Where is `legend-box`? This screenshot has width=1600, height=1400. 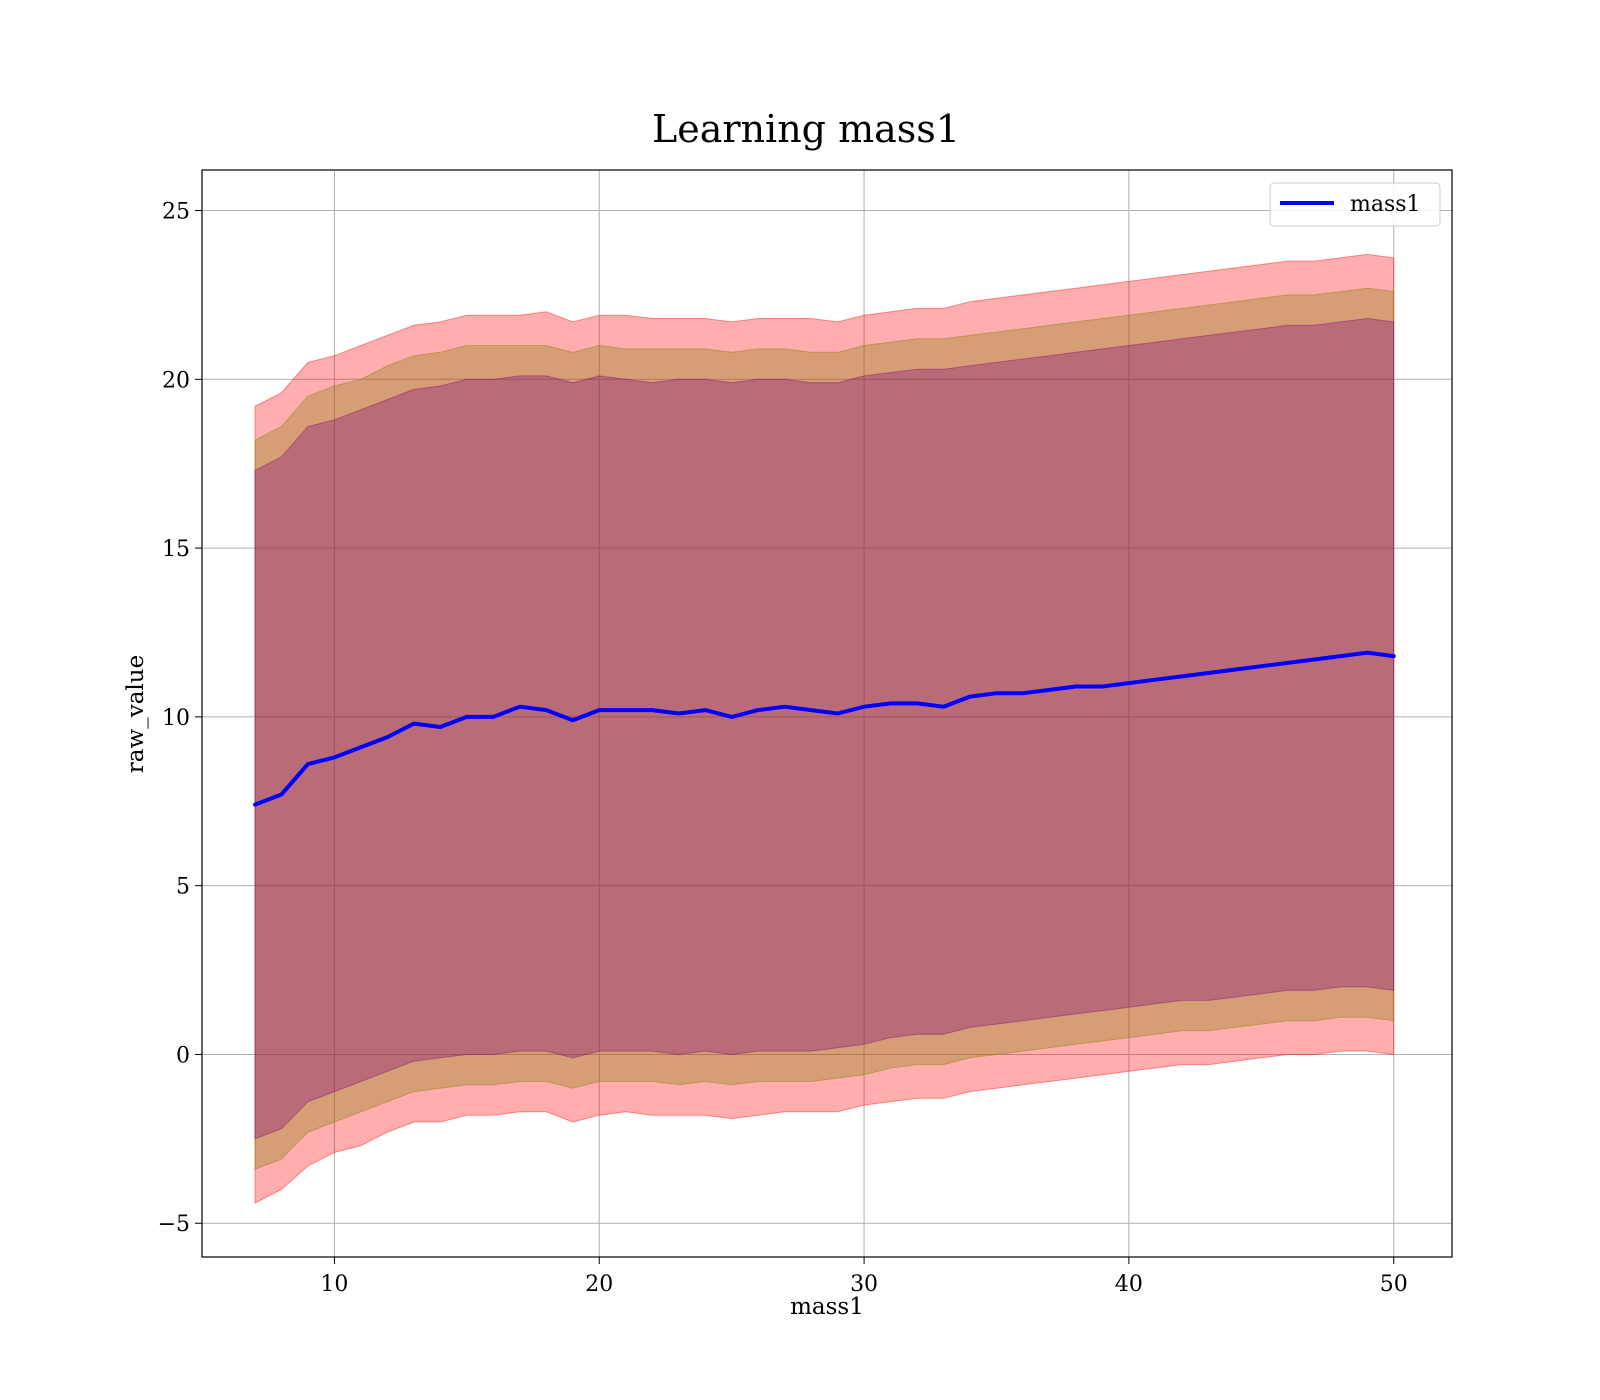
legend-box is located at coordinates (1355, 204).